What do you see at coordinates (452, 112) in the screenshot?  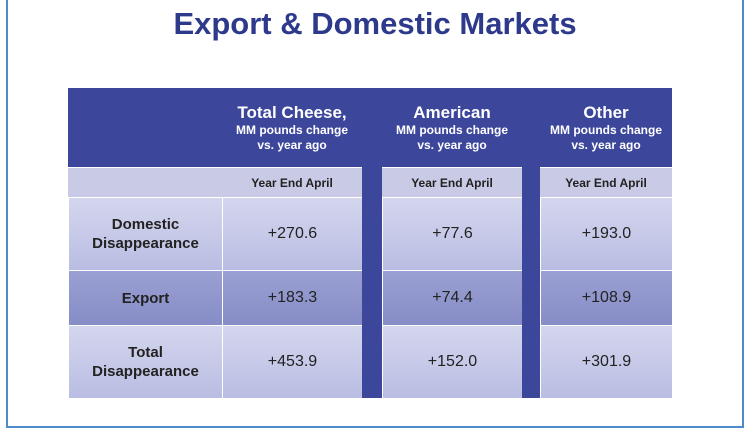 I see `column-name: American` at bounding box center [452, 112].